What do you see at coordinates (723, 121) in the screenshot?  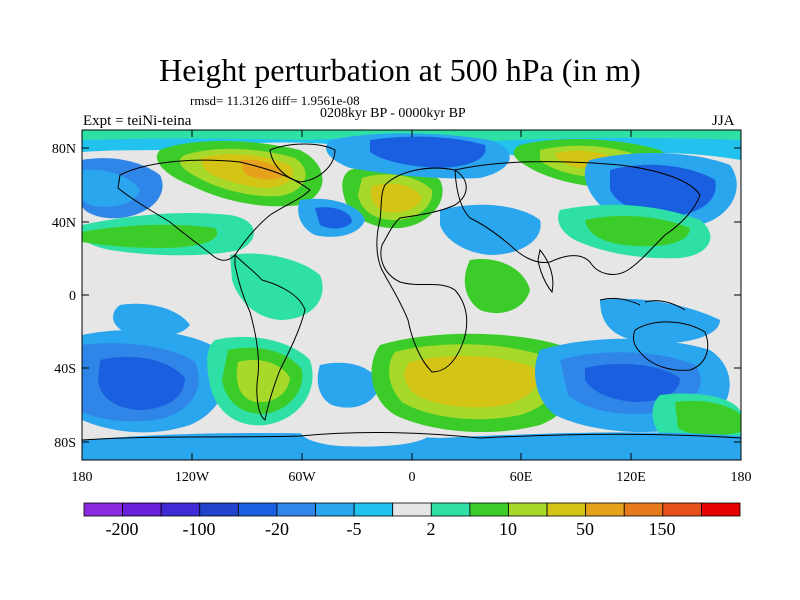 I see `season-label: JJA` at bounding box center [723, 121].